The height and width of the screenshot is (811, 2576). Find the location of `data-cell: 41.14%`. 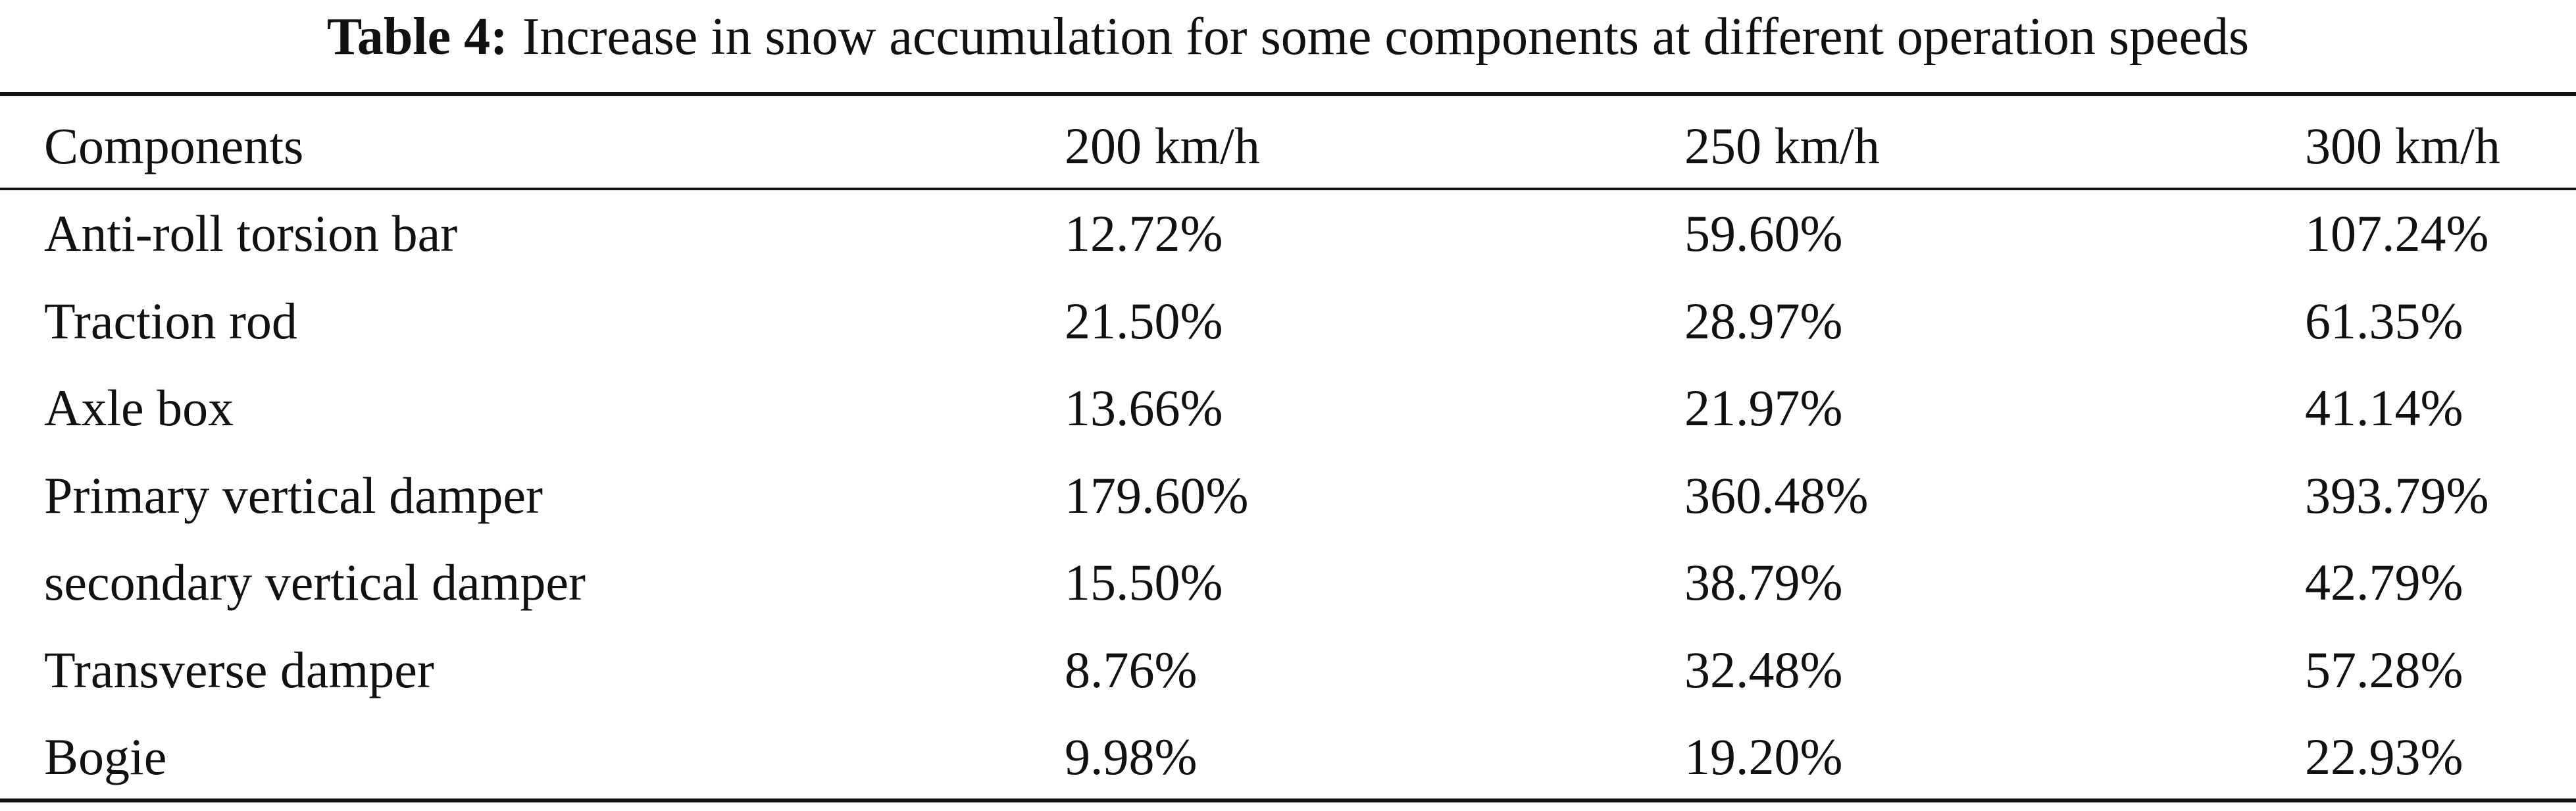

data-cell: 41.14% is located at coordinates (2384, 407).